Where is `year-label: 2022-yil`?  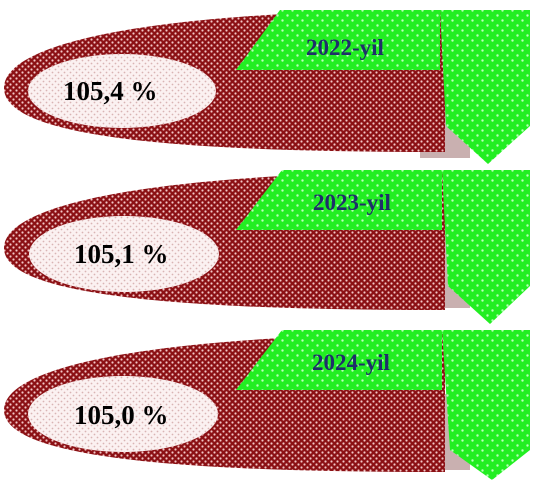 year-label: 2022-yil is located at coordinates (345, 47).